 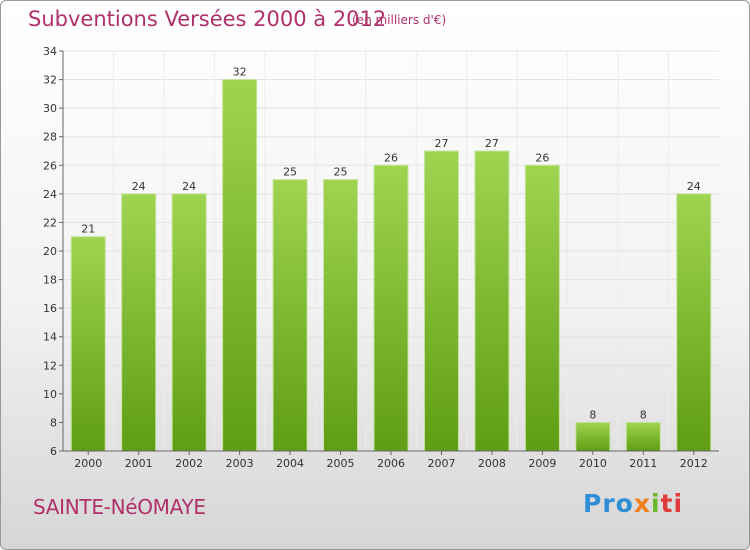 What do you see at coordinates (50, 165) in the screenshot?
I see `y-tick-label: 26` at bounding box center [50, 165].